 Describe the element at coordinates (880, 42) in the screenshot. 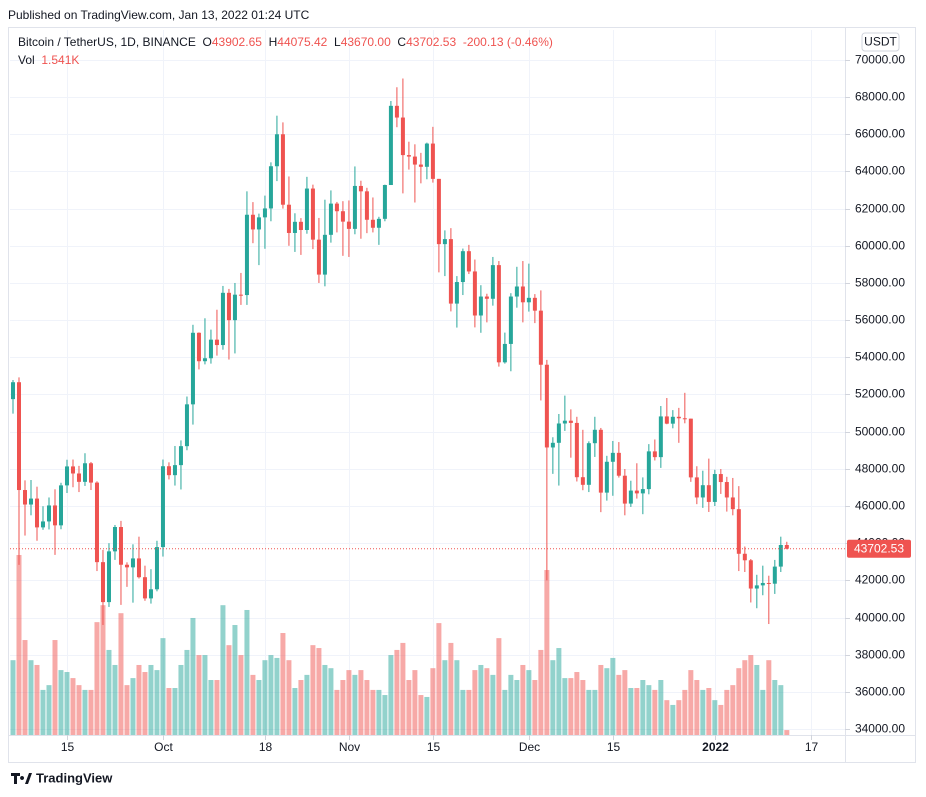

I see `currency-button` at that location.